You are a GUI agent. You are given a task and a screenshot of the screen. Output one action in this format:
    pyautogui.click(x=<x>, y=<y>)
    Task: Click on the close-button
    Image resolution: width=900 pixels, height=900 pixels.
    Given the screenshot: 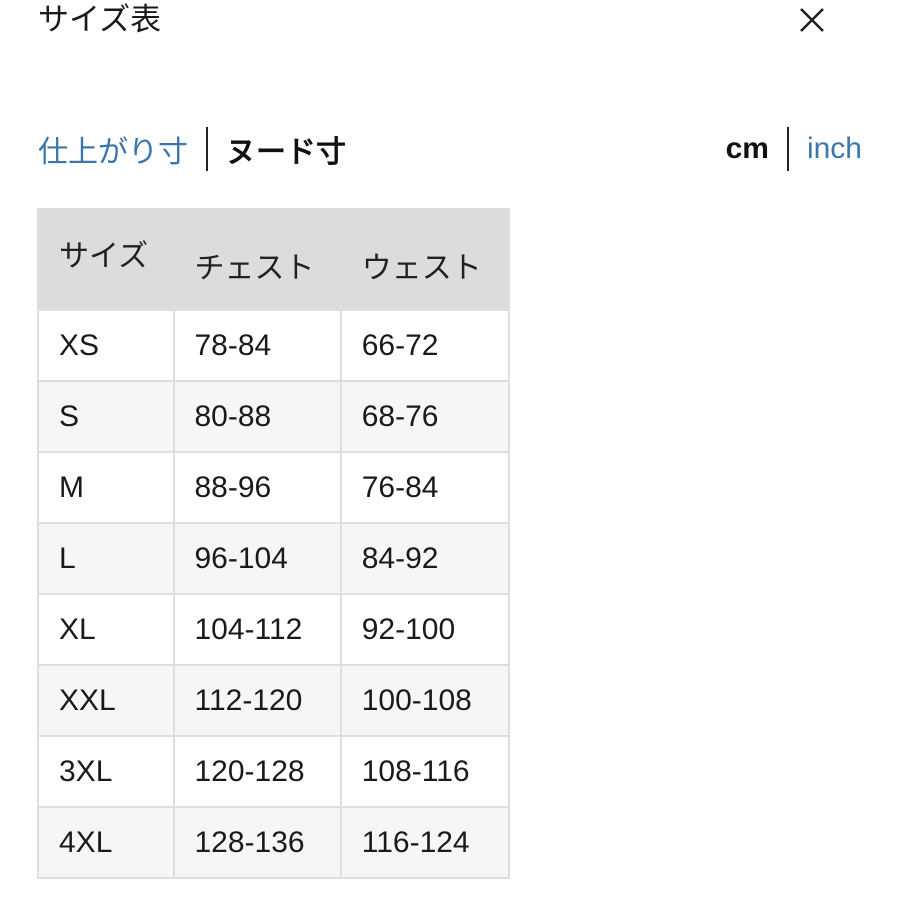 What is the action you would take?
    pyautogui.click(x=812, y=20)
    